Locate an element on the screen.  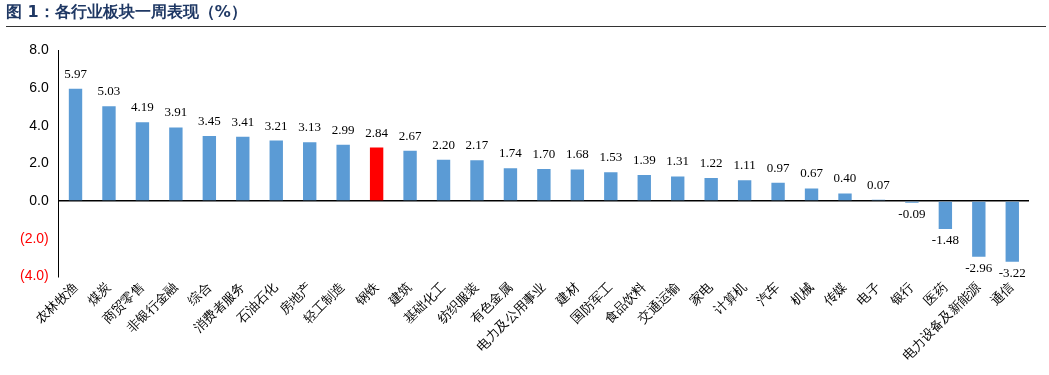
data-label: 3.41 is located at coordinates (243, 121).